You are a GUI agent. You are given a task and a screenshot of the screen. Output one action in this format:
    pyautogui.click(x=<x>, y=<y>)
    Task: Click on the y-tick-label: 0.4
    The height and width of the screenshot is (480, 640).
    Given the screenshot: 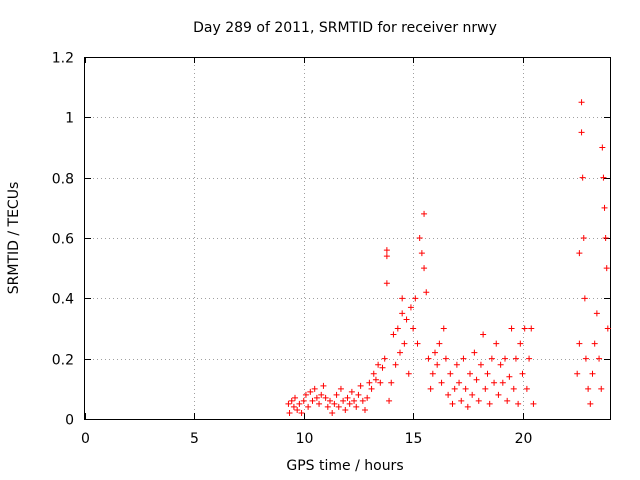 What is the action you would take?
    pyautogui.click(x=63, y=300)
    